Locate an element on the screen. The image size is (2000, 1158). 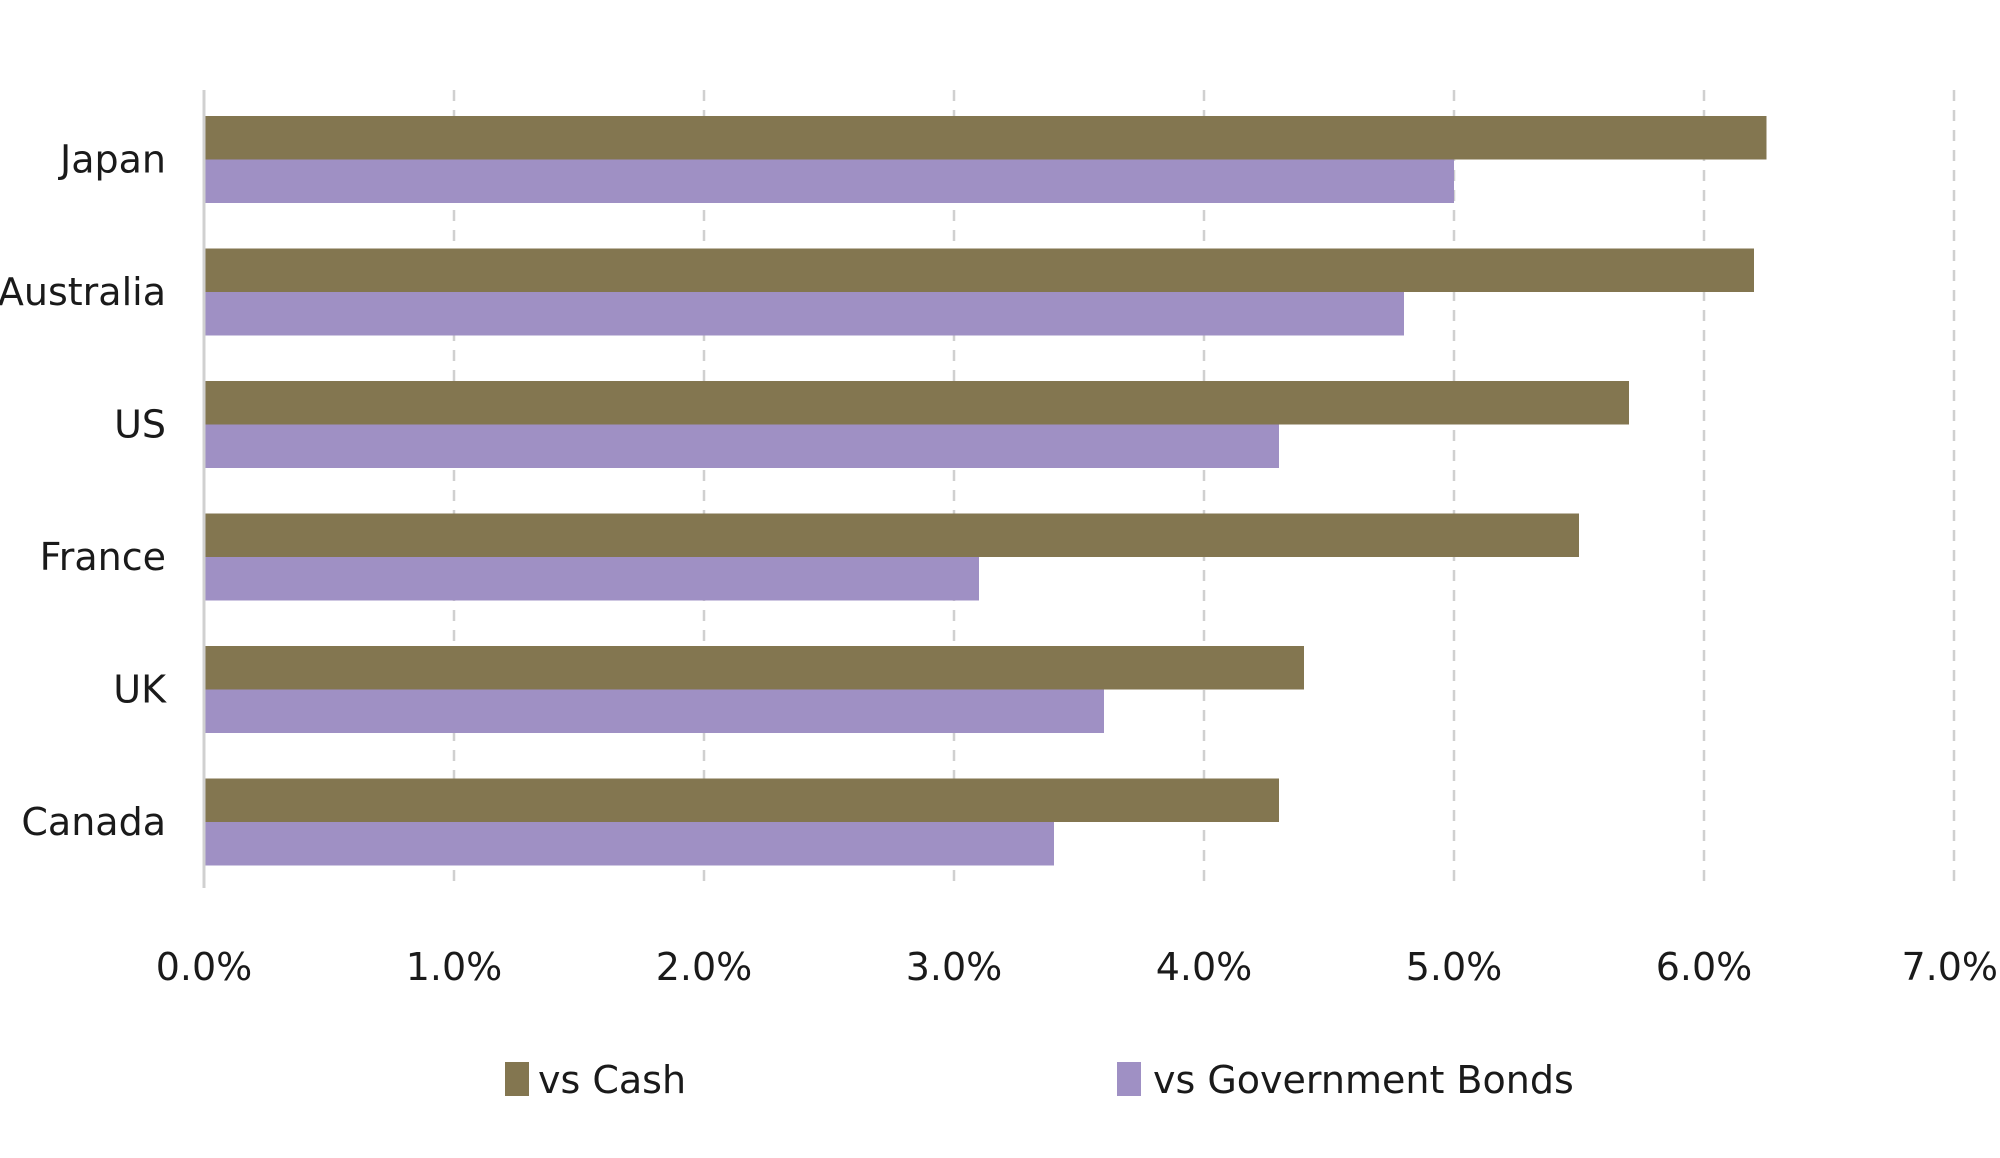
category-label: Japan is located at coordinates (112, 160).